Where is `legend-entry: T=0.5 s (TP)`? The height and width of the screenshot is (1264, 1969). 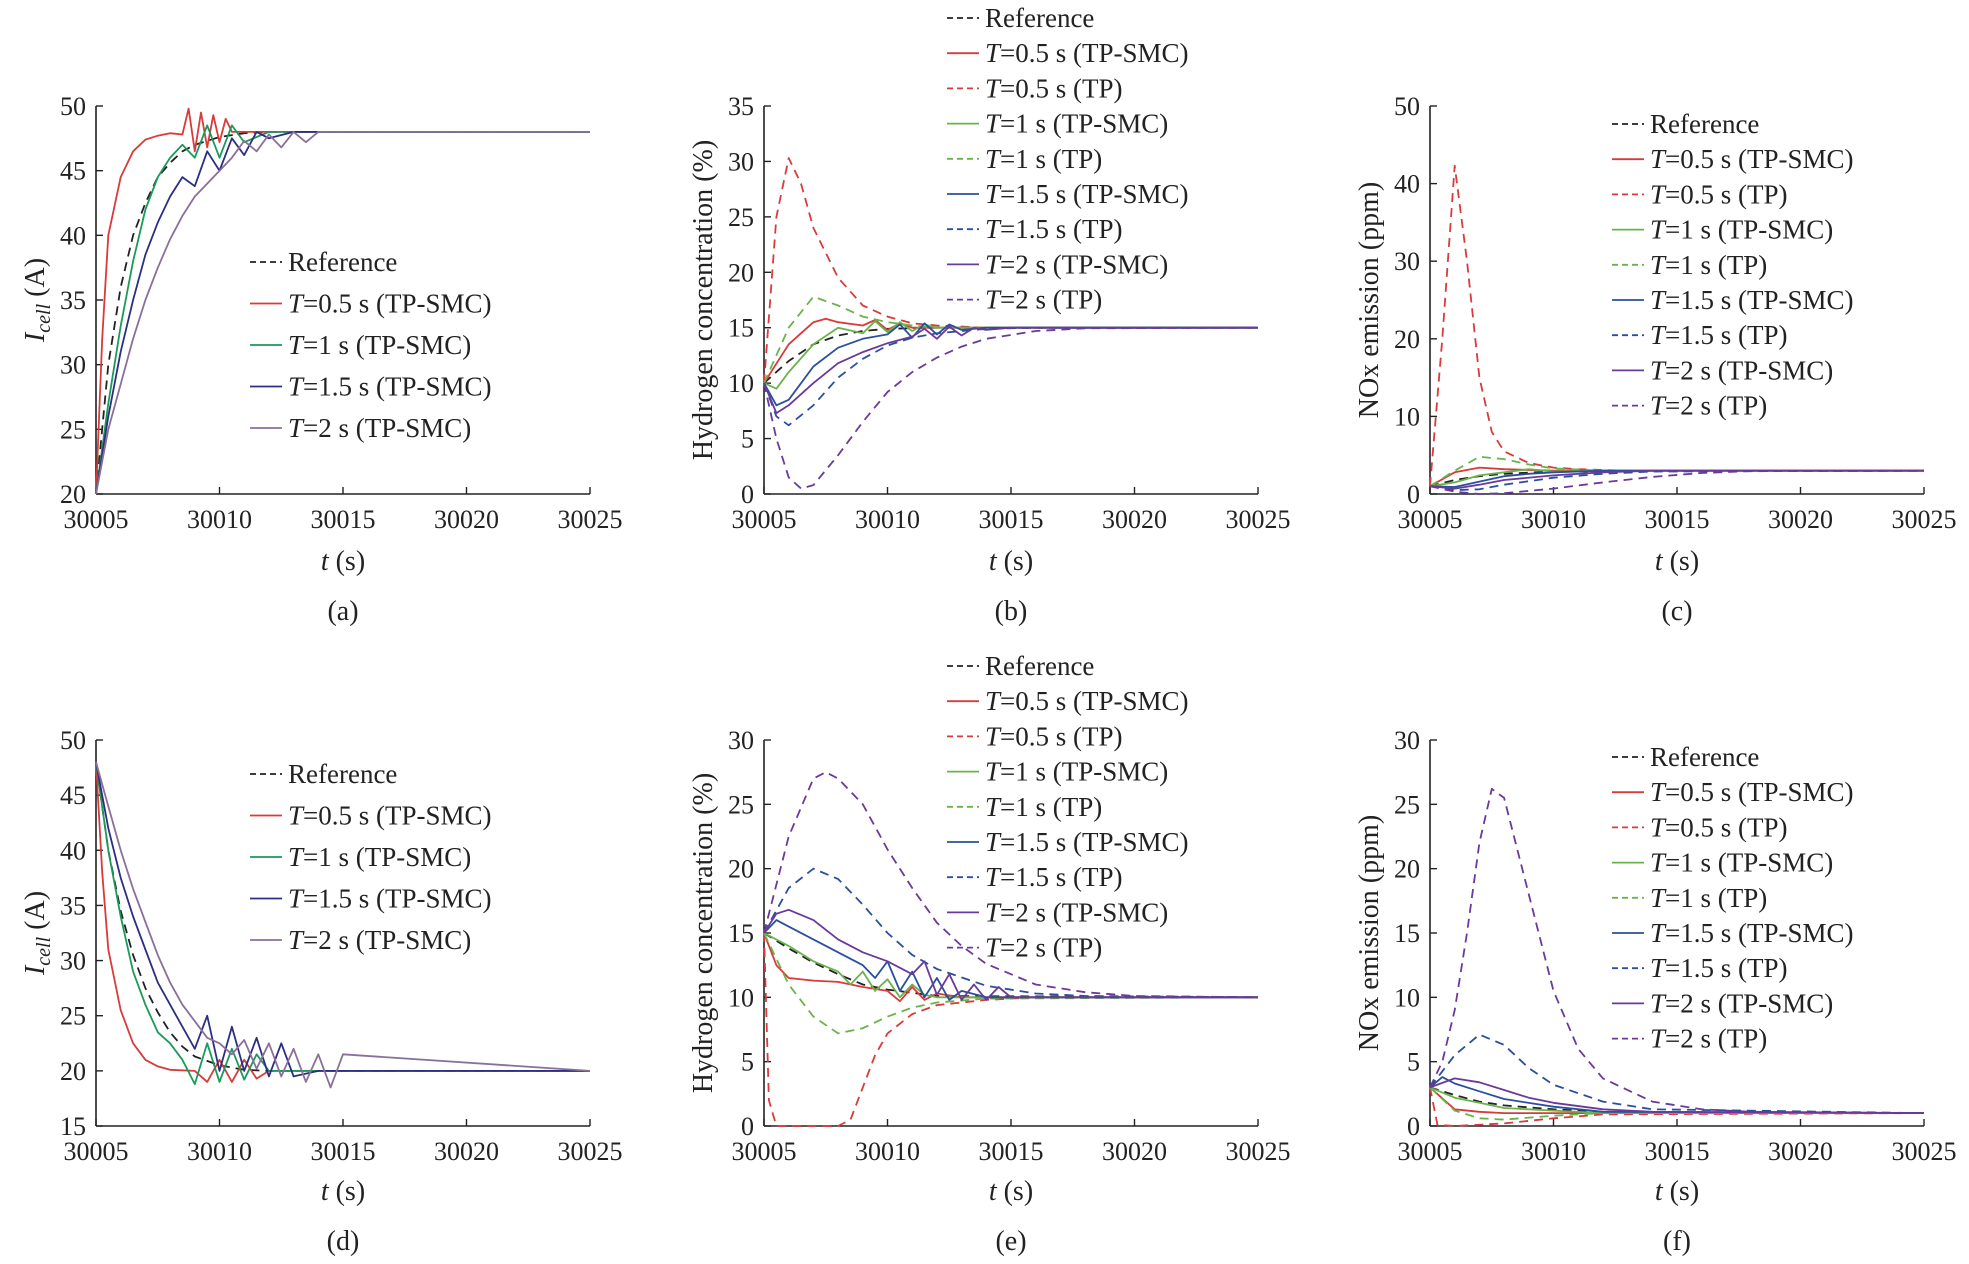 legend-entry: T=0.5 s (TP) is located at coordinates (1719, 194).